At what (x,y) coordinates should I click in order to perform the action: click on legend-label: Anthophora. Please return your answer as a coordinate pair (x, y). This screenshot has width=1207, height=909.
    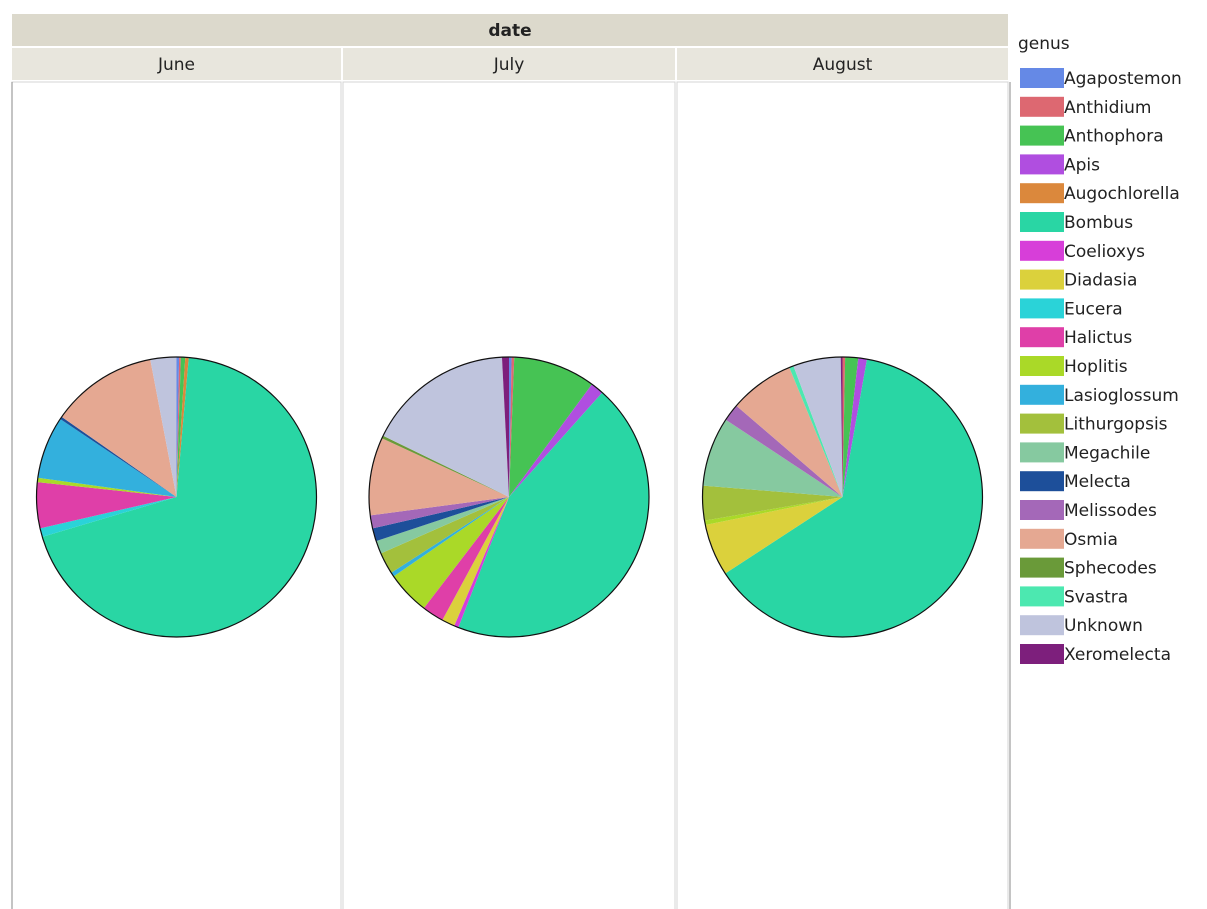
    Looking at the image, I should click on (1114, 137).